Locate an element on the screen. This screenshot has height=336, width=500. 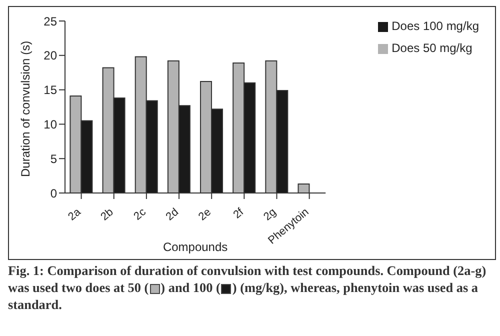
x-axis-title: Compounds is located at coordinates (195, 247).